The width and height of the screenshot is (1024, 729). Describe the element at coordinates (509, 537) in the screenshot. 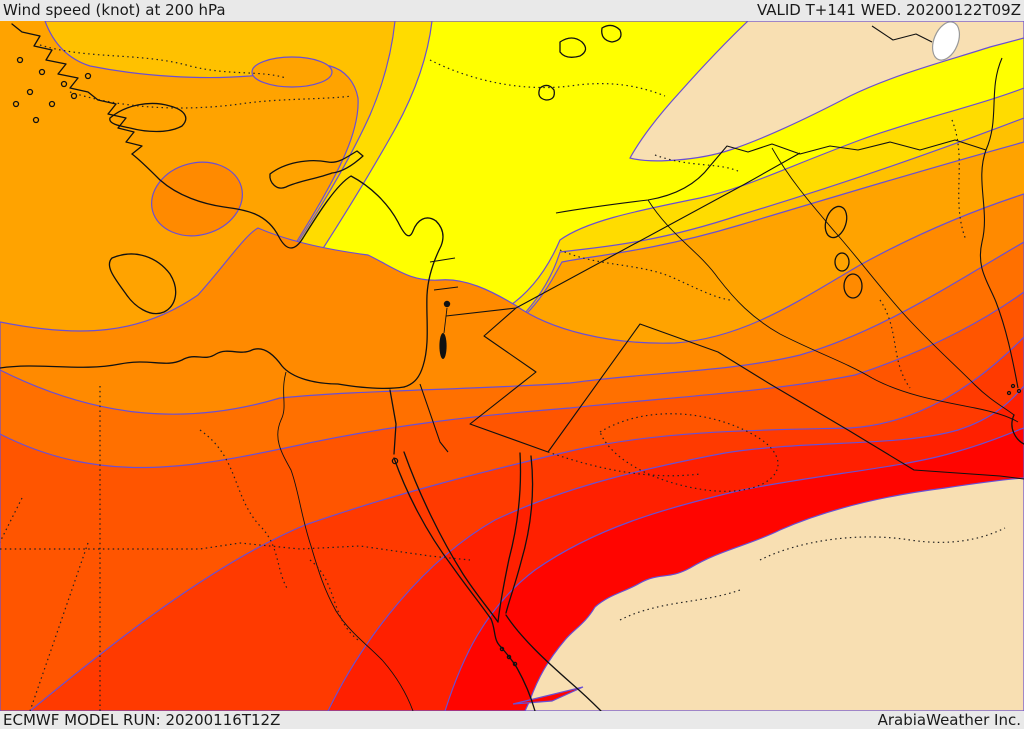

I see `gulf-aqaba-west-shore` at that location.